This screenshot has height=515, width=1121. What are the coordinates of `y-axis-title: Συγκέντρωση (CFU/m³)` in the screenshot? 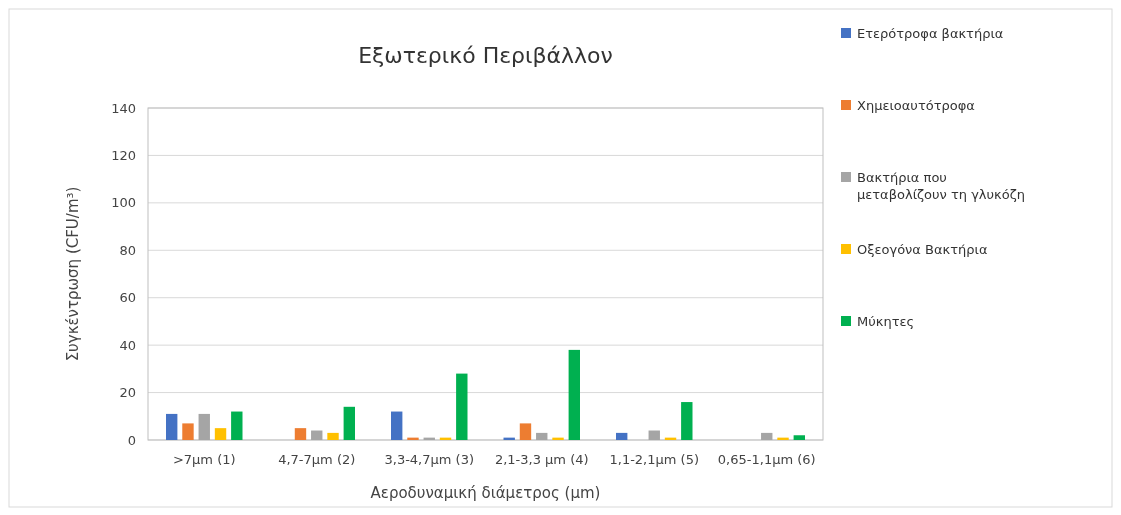 It's located at (73, 274).